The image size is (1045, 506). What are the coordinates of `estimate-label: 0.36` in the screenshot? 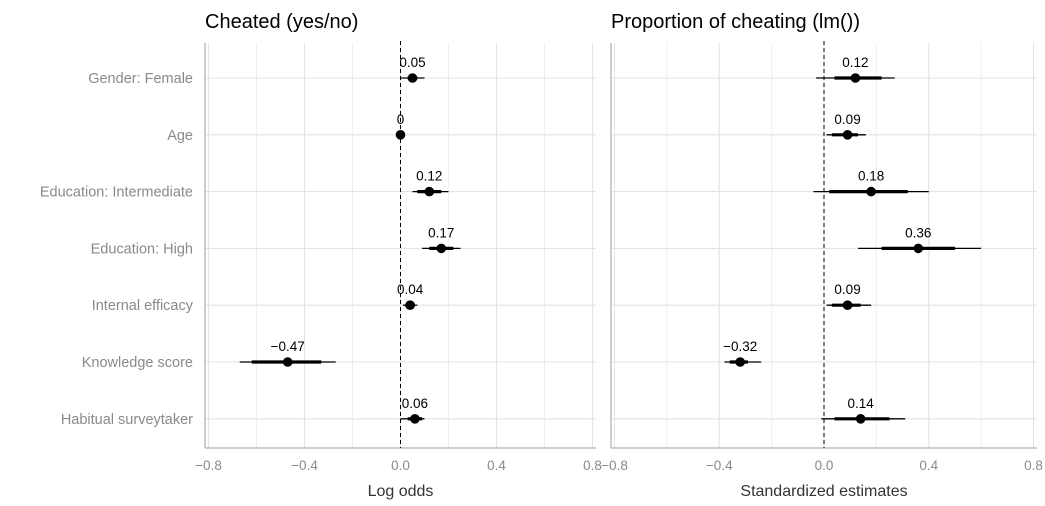 It's located at (918, 232).